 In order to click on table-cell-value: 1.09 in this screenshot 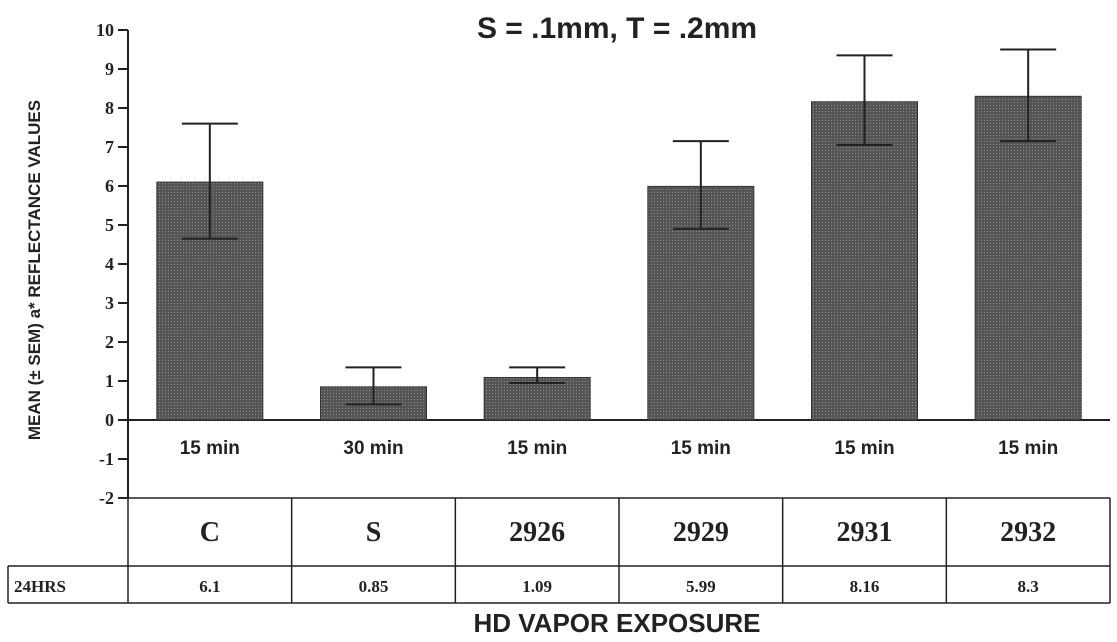, I will do `click(537, 586)`.